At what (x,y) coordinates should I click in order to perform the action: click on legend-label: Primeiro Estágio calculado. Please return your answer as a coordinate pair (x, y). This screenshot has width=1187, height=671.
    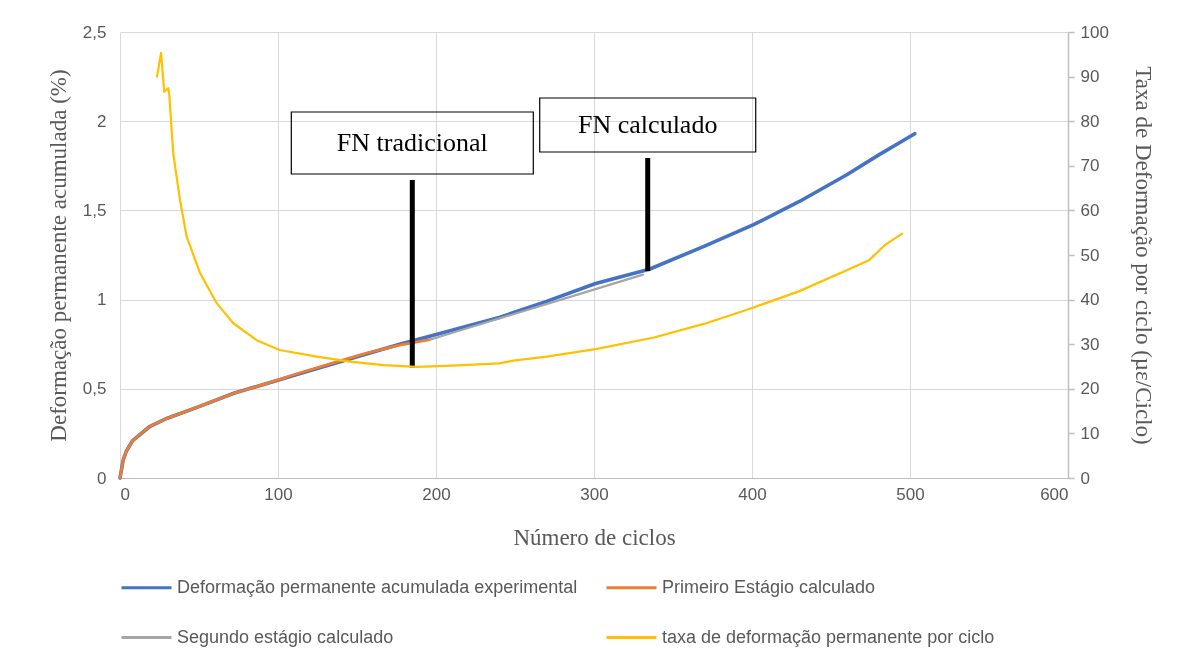
    Looking at the image, I should click on (769, 586).